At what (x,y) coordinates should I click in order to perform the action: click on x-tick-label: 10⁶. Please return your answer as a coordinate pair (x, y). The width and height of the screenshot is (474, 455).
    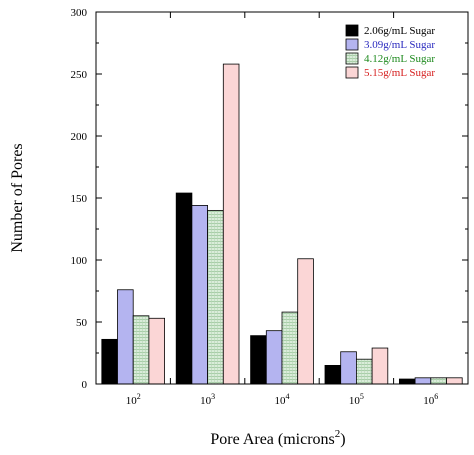
    Looking at the image, I should click on (430, 399).